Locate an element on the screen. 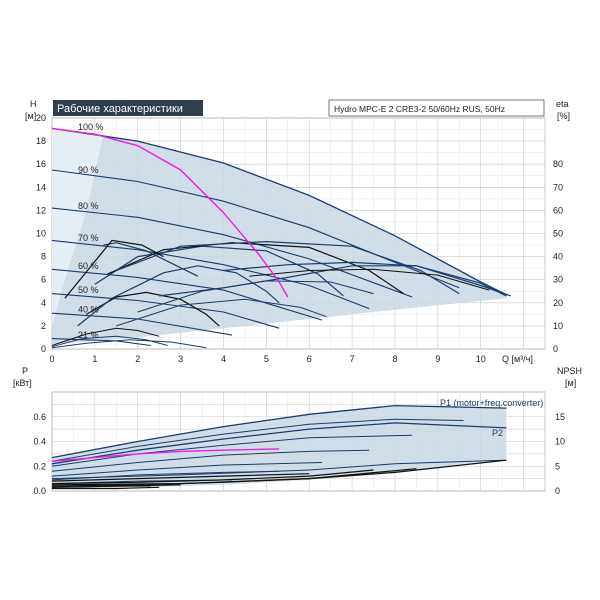 The width and height of the screenshot is (600, 600). top-y-tick-label: 16 is located at coordinates (41, 164).